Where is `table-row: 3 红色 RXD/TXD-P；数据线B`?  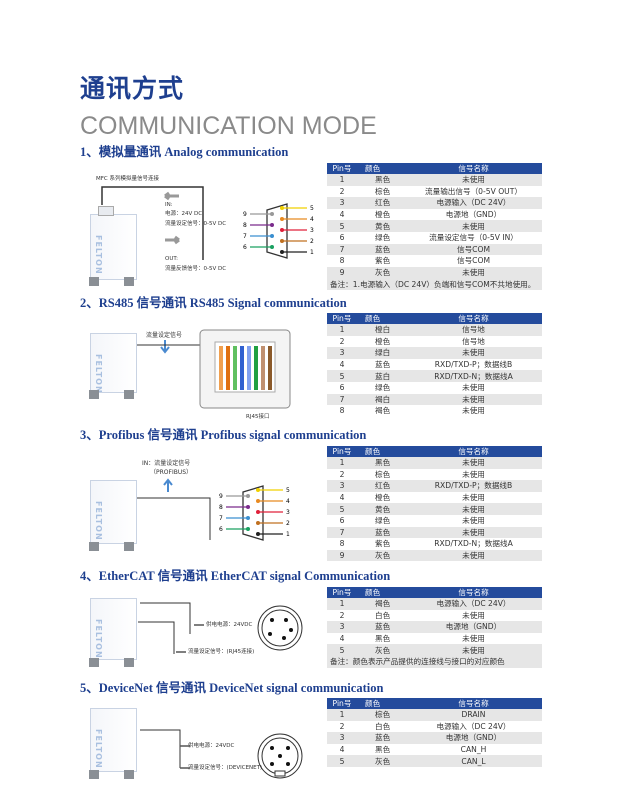
table-row: 3 红色 RXD/TXD-P；数据线B is located at coordinates (434, 486).